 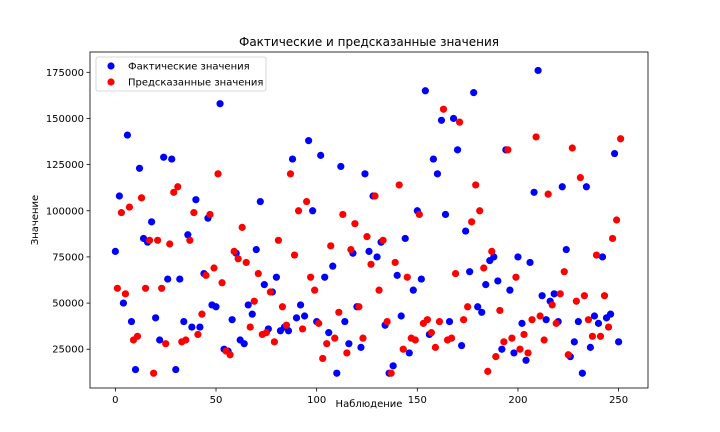 I want to click on legend-box, so click(x=181, y=74).